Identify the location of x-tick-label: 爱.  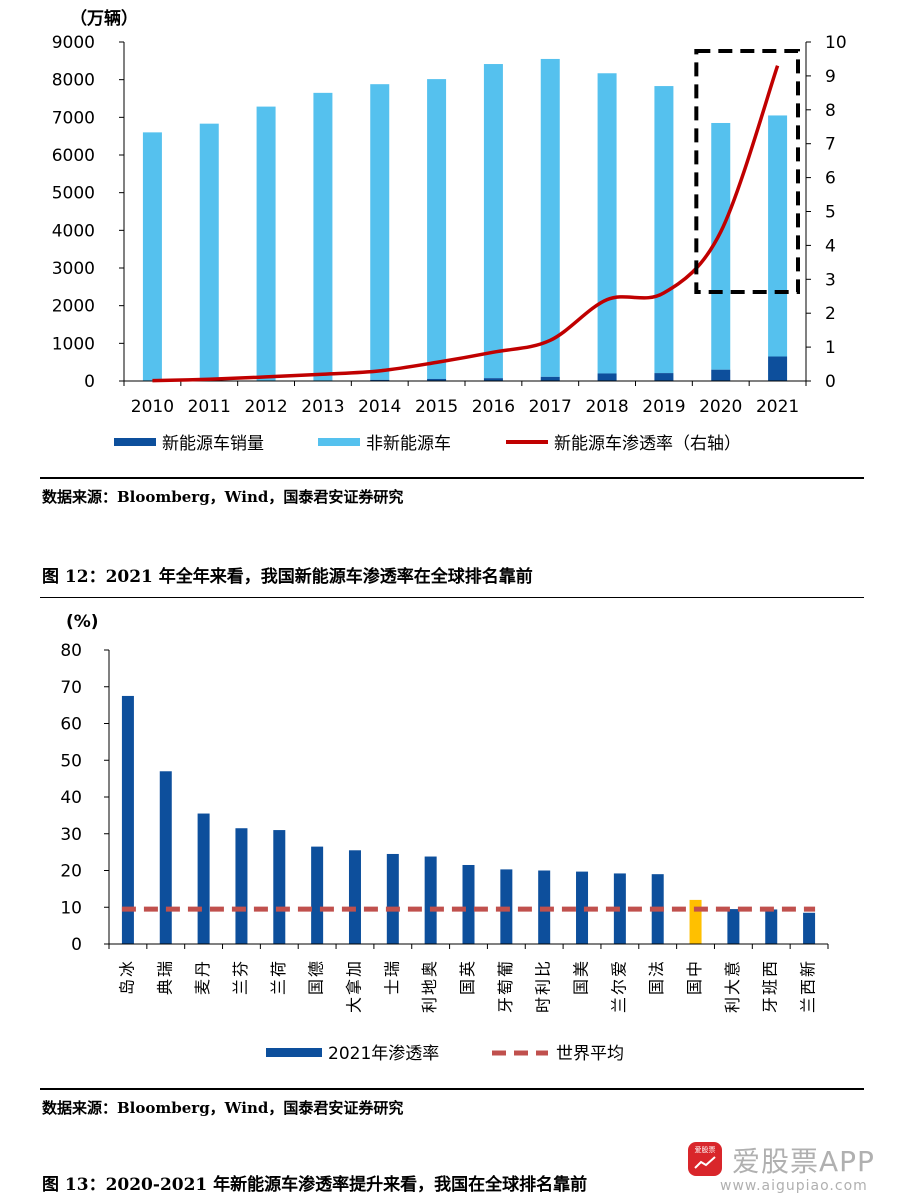
(618, 969).